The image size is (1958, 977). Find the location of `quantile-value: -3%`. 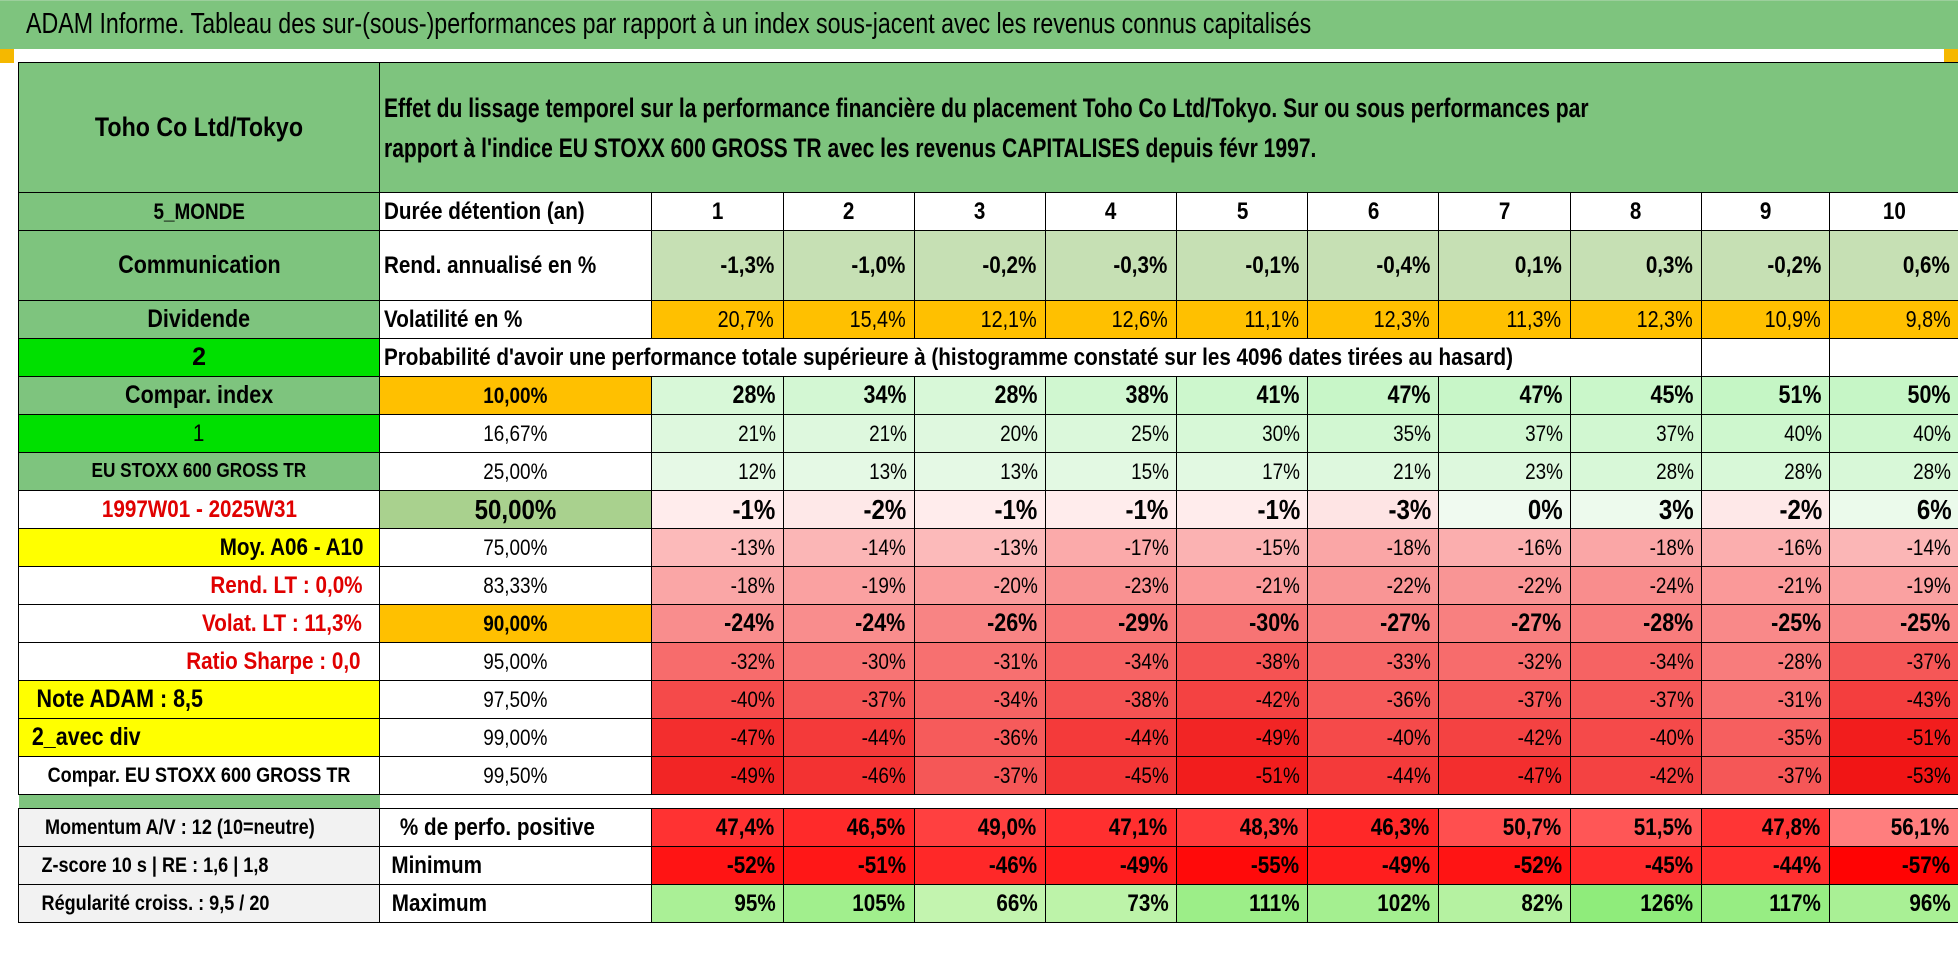

quantile-value: -3% is located at coordinates (1373, 509).